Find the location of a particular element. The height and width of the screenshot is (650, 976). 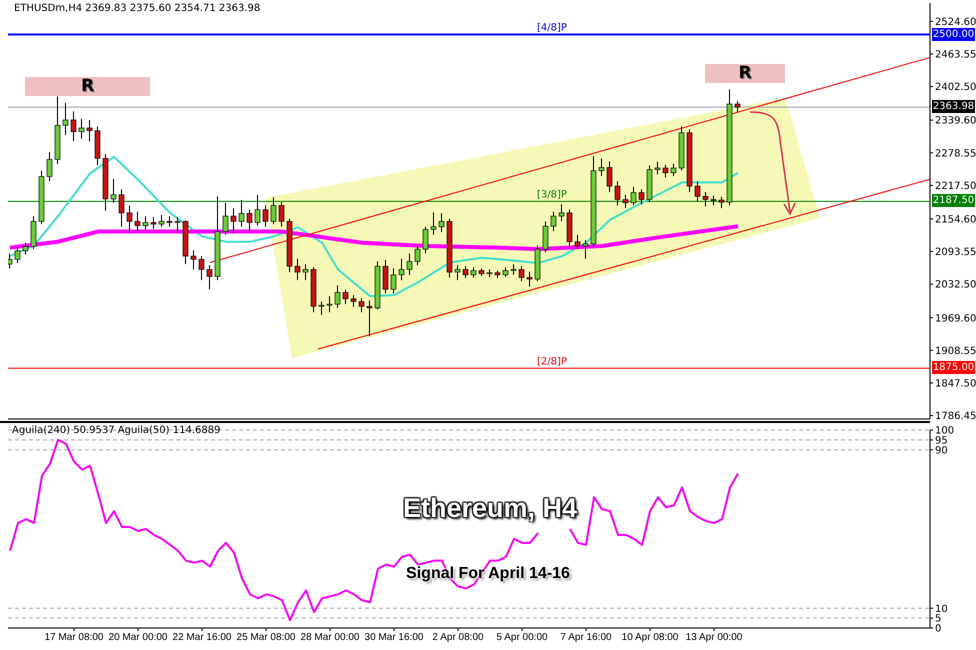

chart-title: Aguila(240) 50.9537 Aguila(50) 114.6889 is located at coordinates (116, 430).